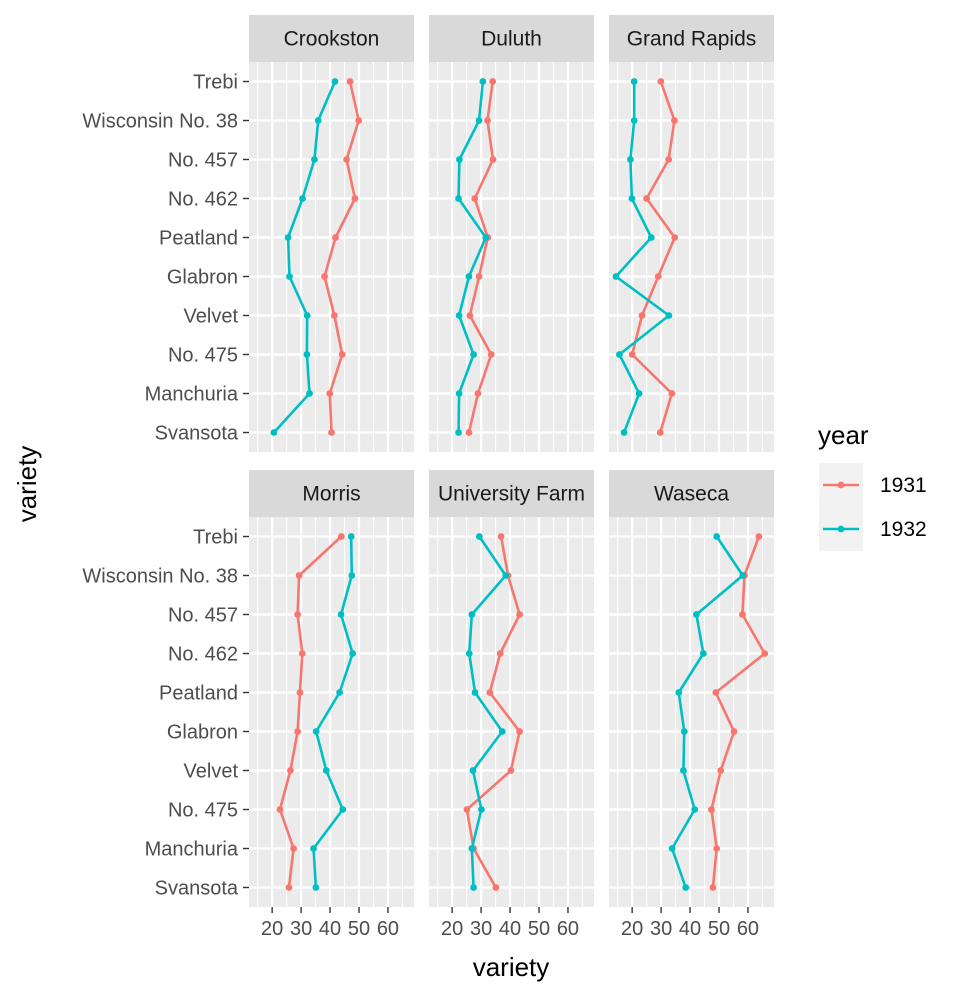 This screenshot has height=998, width=960. What do you see at coordinates (211, 317) in the screenshot?
I see `y-tick-label: Velvet` at bounding box center [211, 317].